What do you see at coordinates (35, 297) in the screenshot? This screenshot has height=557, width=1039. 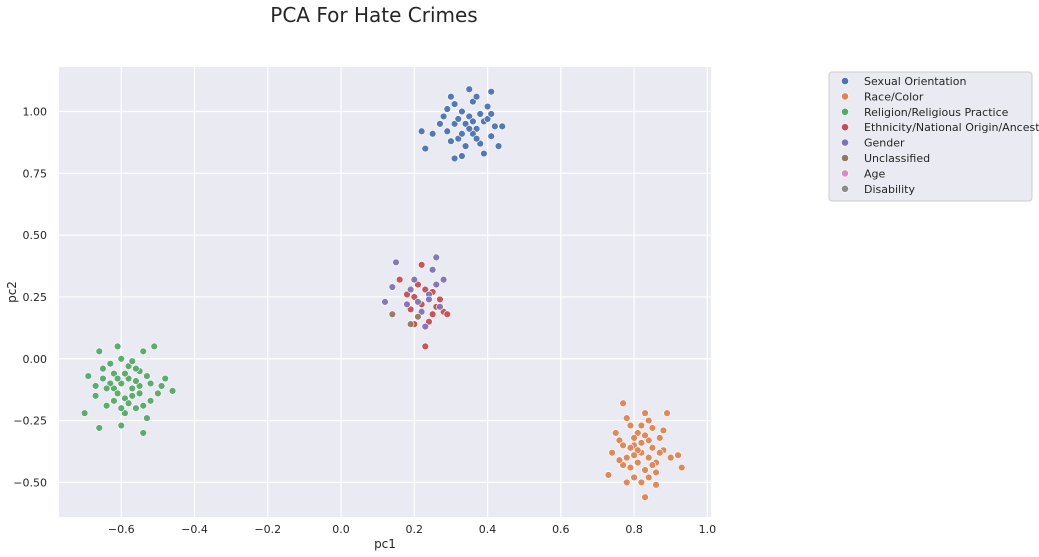 I see `y-tick-label: 0.25` at bounding box center [35, 297].